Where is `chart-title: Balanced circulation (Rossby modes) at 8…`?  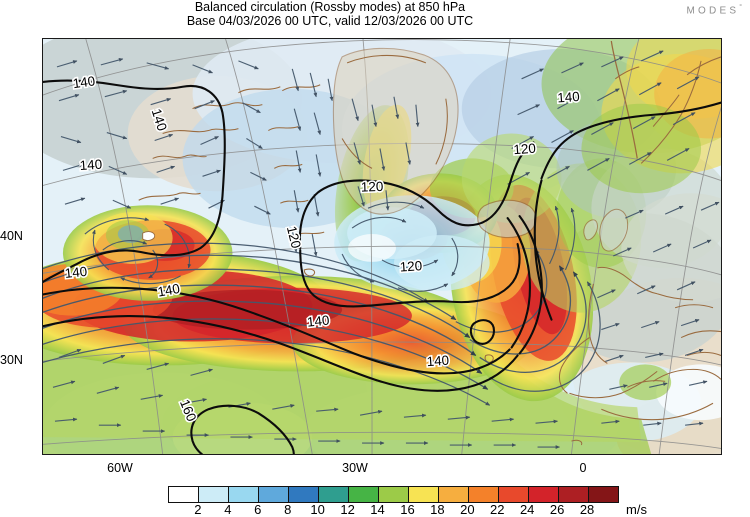 chart-title: Balanced circulation (Rossby modes) at 8… is located at coordinates (330, 7).